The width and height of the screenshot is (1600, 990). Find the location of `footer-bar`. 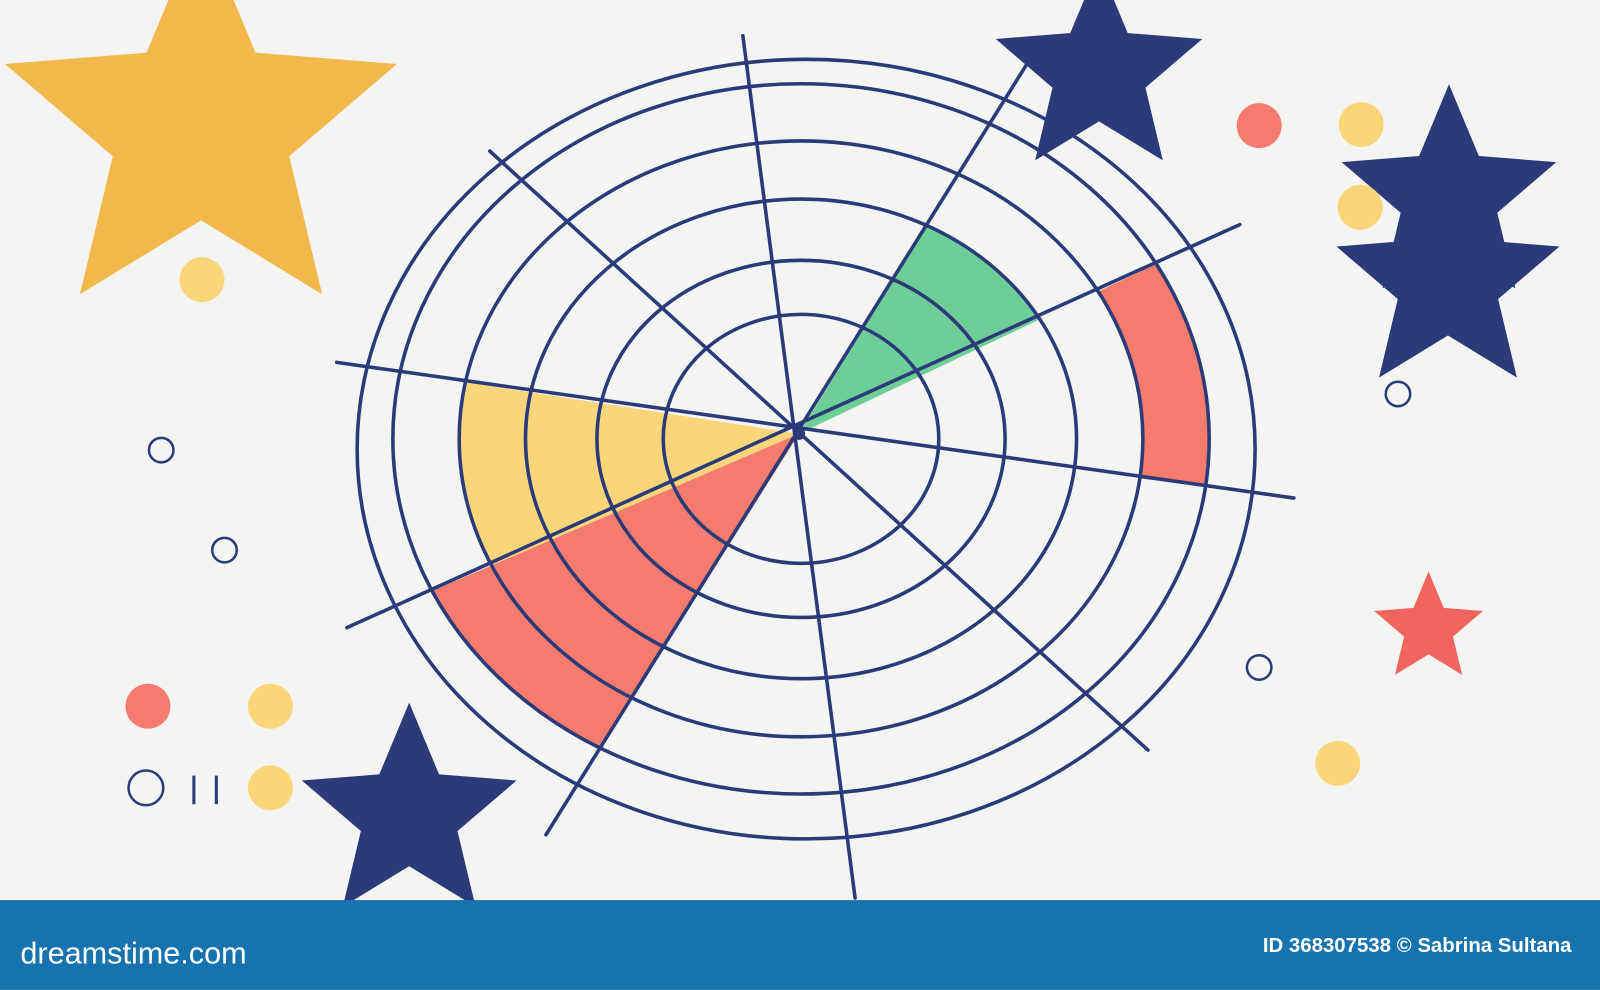

footer-bar is located at coordinates (800, 945).